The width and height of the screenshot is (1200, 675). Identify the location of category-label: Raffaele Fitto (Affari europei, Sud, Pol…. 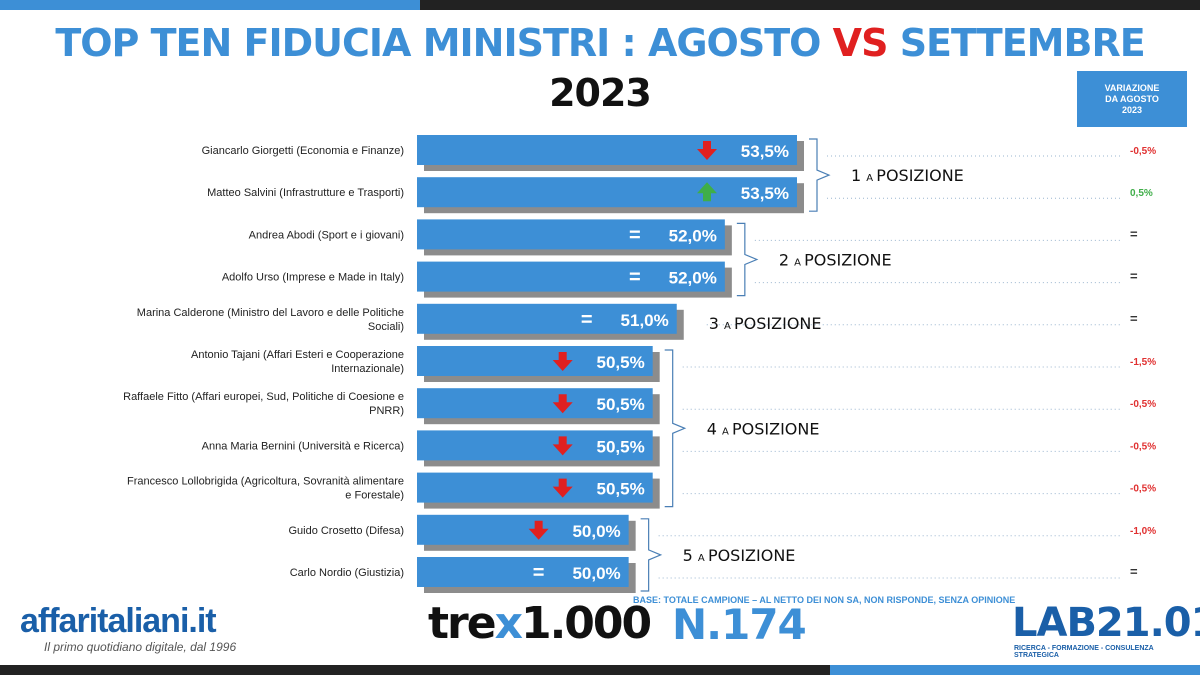
(263, 397).